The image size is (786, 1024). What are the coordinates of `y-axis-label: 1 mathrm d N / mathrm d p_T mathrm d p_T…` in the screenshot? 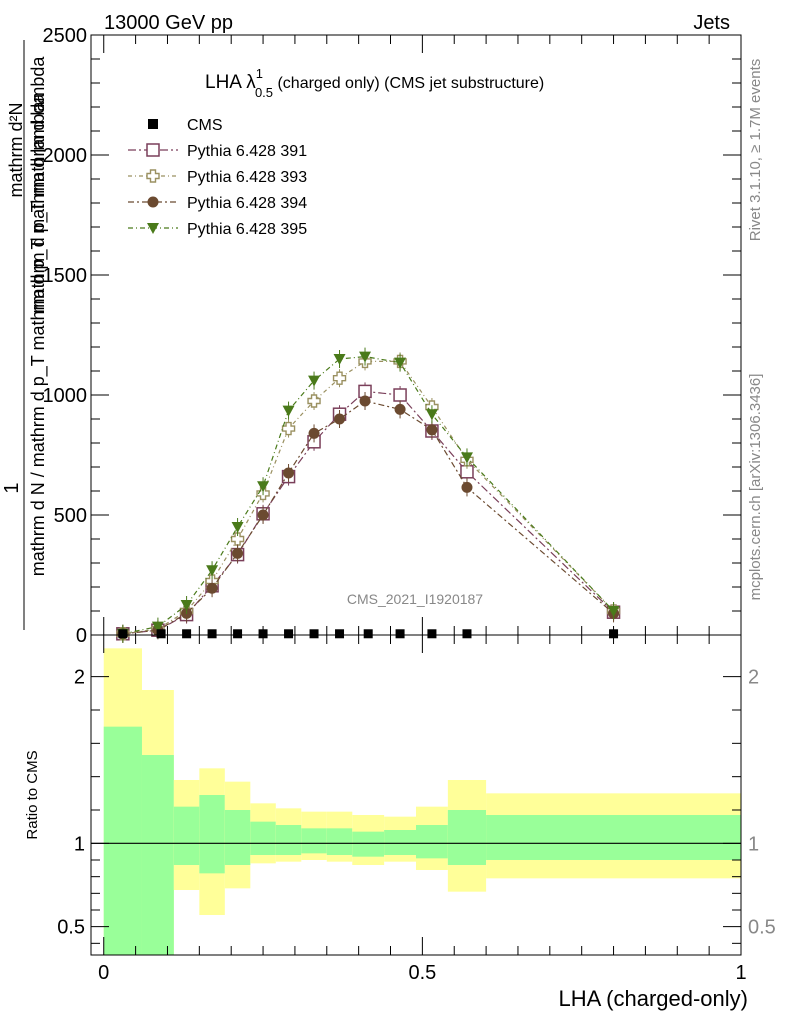 It's located at (25, 335).